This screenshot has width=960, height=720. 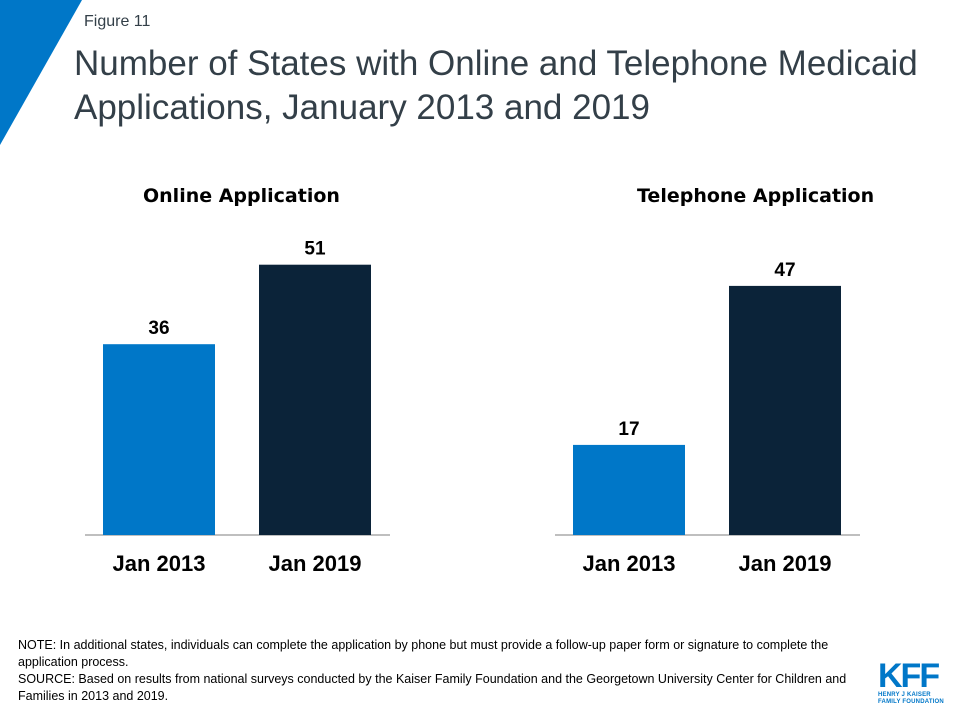 I want to click on category-label-0-1: Jan 2019, so click(x=315, y=563).